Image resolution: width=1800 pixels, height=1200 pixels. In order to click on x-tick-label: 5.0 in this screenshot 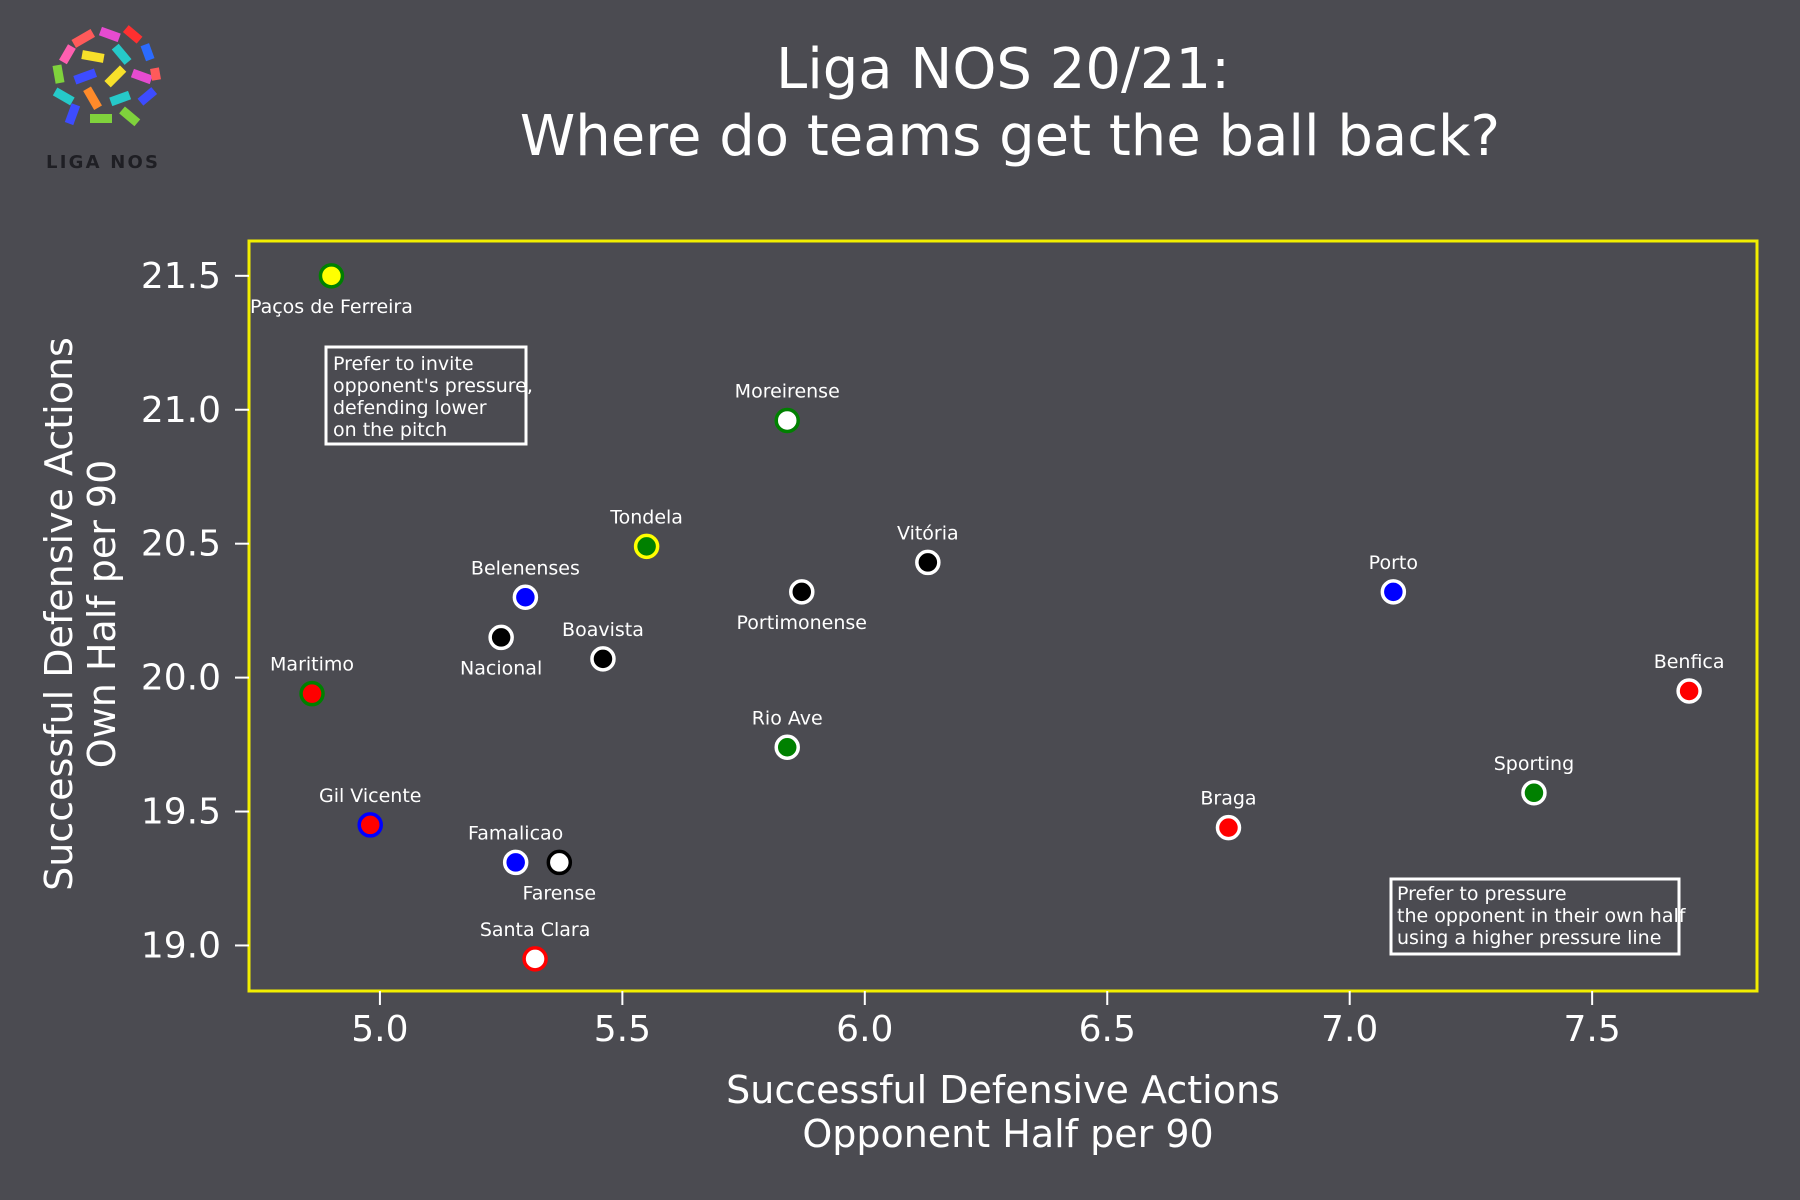, I will do `click(379, 1029)`.